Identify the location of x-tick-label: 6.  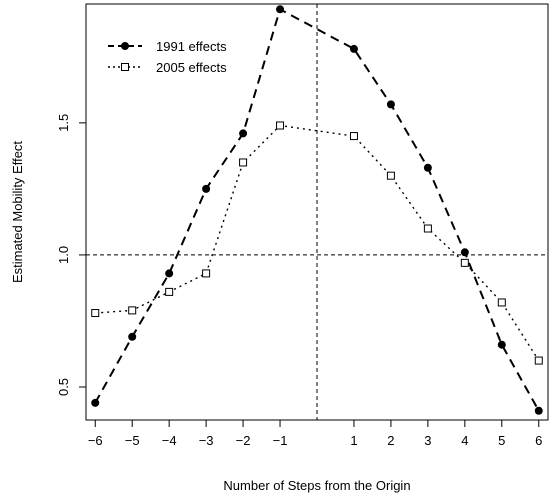
(538, 440).